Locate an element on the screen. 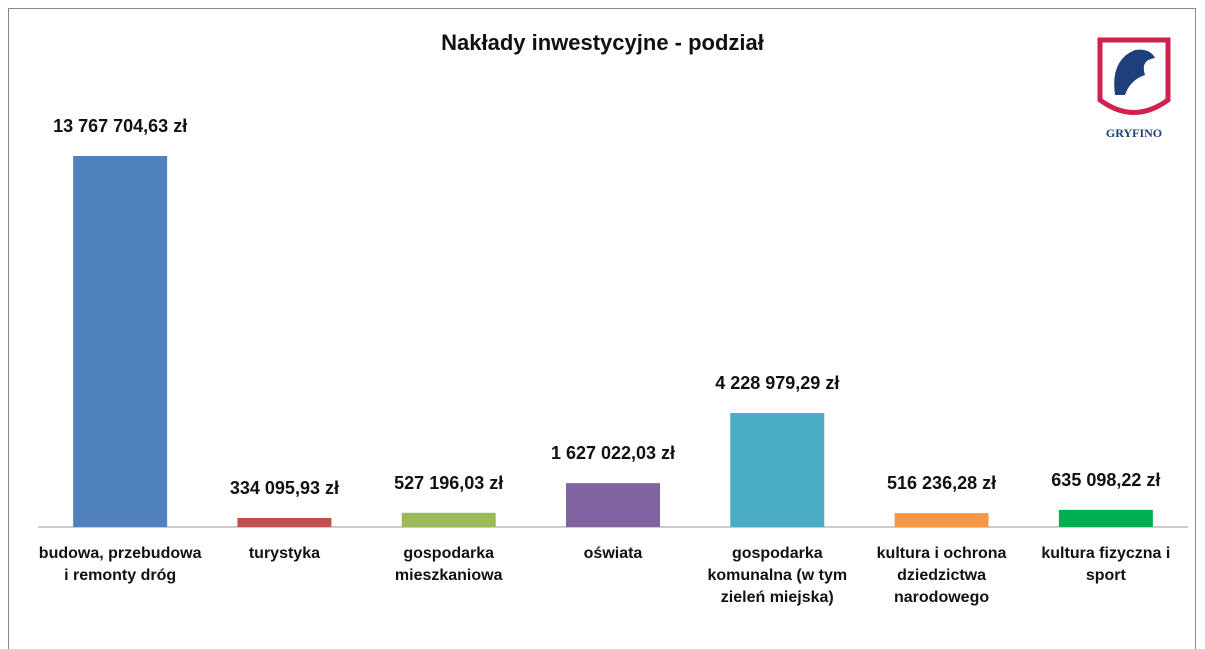 Image resolution: width=1205 pixels, height=649 pixels. x-tick-label: budowa, przebudowa i remonty dróg is located at coordinates (120, 564).